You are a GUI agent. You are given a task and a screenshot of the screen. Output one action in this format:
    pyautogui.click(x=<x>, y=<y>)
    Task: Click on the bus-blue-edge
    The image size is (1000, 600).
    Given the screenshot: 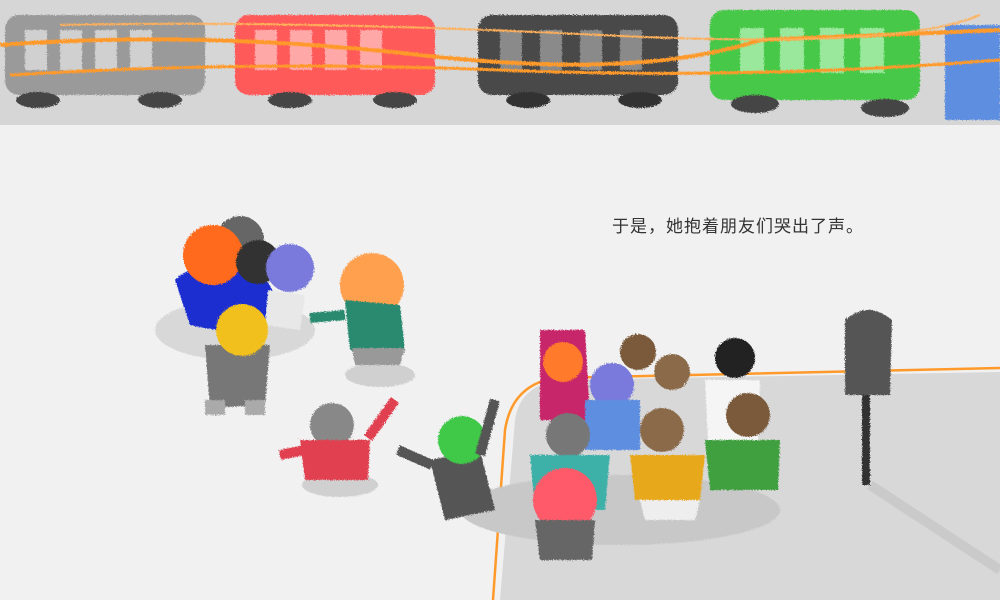 What is the action you would take?
    pyautogui.click(x=972, y=72)
    